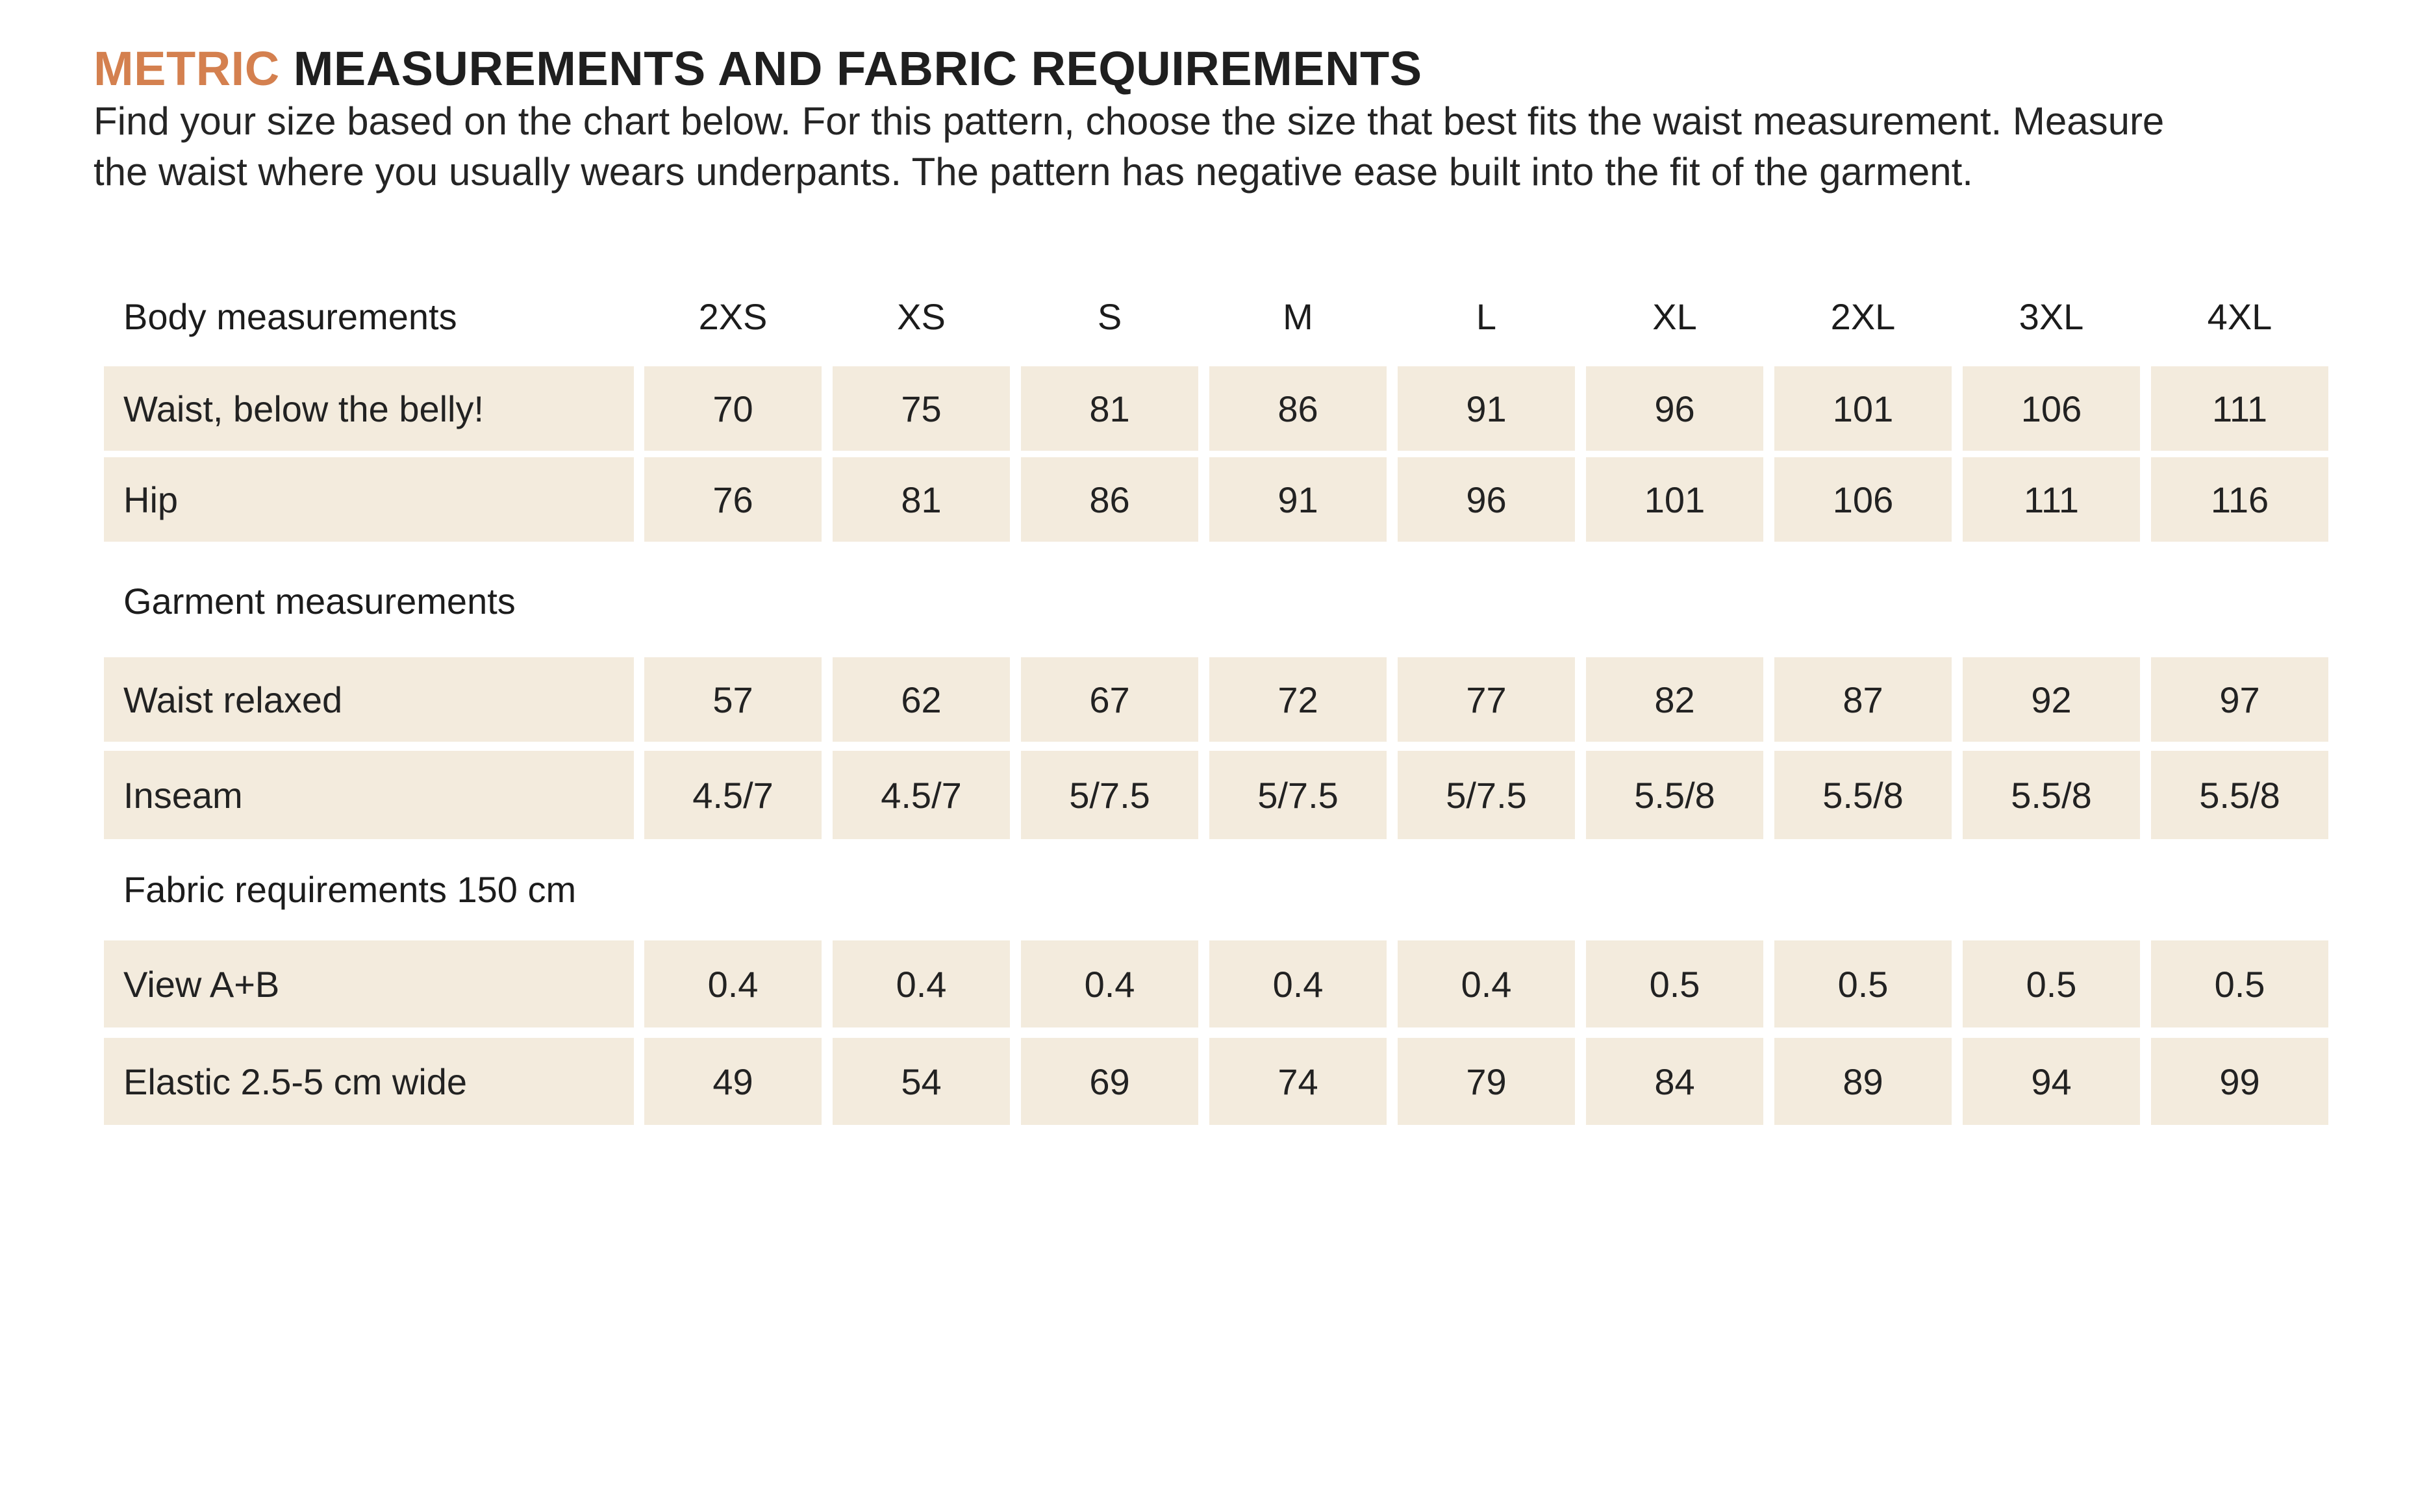  I want to click on title-text: MEASUREMENTS AND FABRIC REQUIREMENTS, so click(857, 69).